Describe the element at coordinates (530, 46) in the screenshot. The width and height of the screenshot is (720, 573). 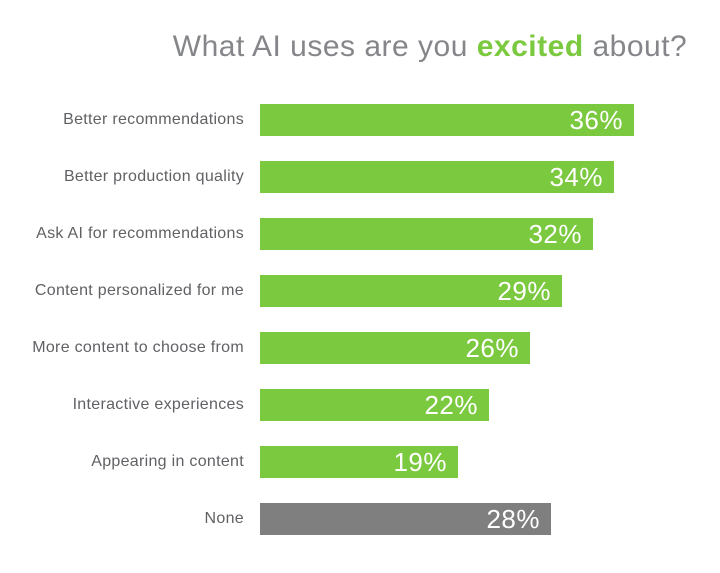
I see `chart-title-highlight: excited` at that location.